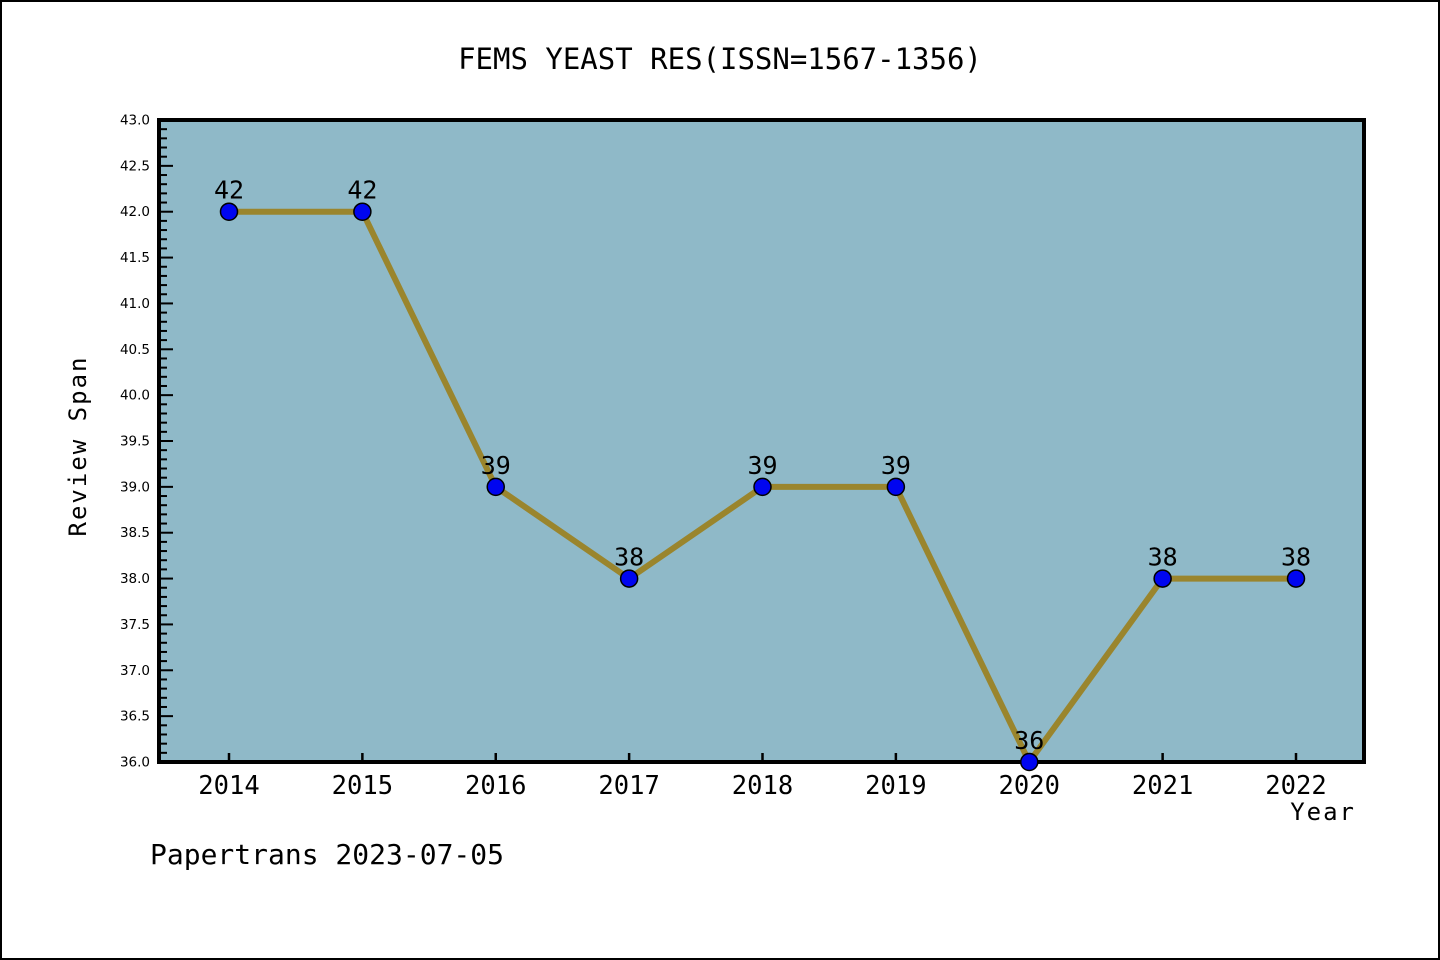 This screenshot has height=960, width=1440. What do you see at coordinates (228, 786) in the screenshot?
I see `x-tick-label: 2014` at bounding box center [228, 786].